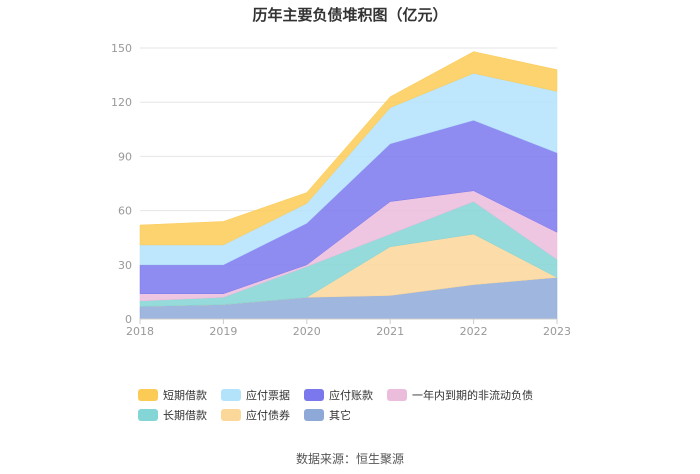  I want to click on y-tick-label: 120, so click(121, 102).